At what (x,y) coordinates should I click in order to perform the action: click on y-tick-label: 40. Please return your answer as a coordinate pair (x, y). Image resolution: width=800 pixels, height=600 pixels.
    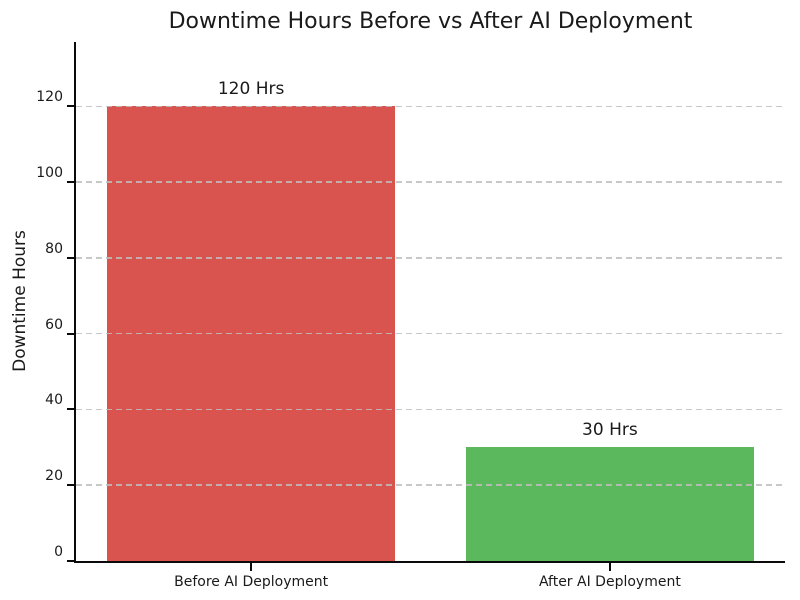
    Looking at the image, I should click on (54, 400).